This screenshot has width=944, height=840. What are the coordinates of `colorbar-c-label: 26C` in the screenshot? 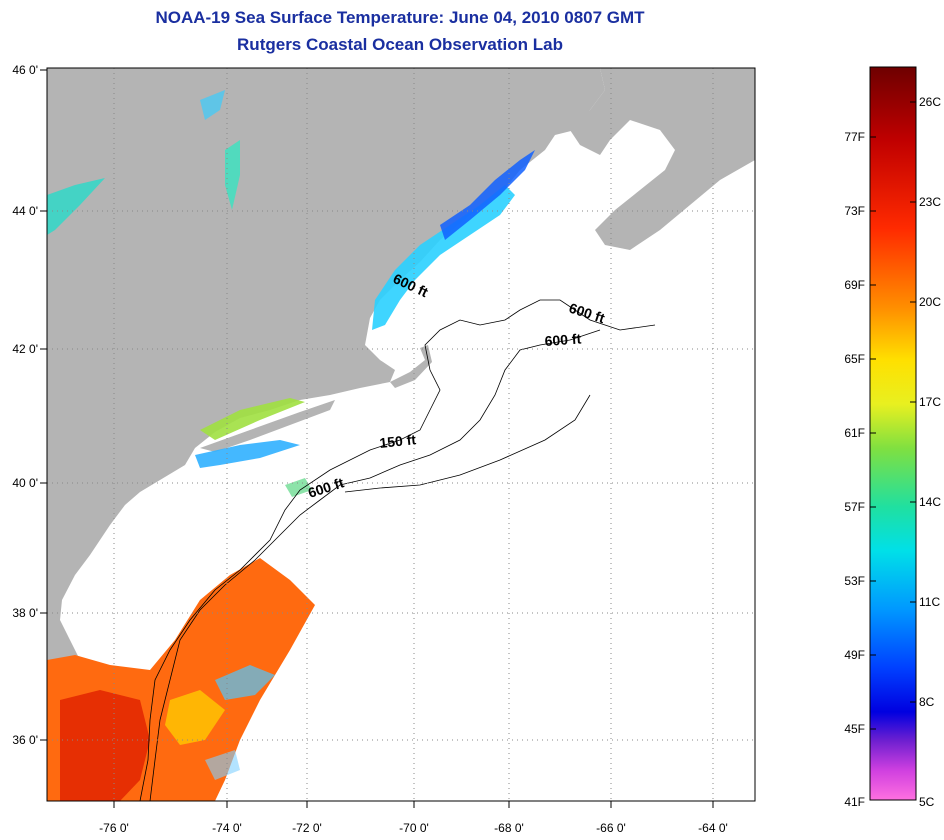 It's located at (930, 102).